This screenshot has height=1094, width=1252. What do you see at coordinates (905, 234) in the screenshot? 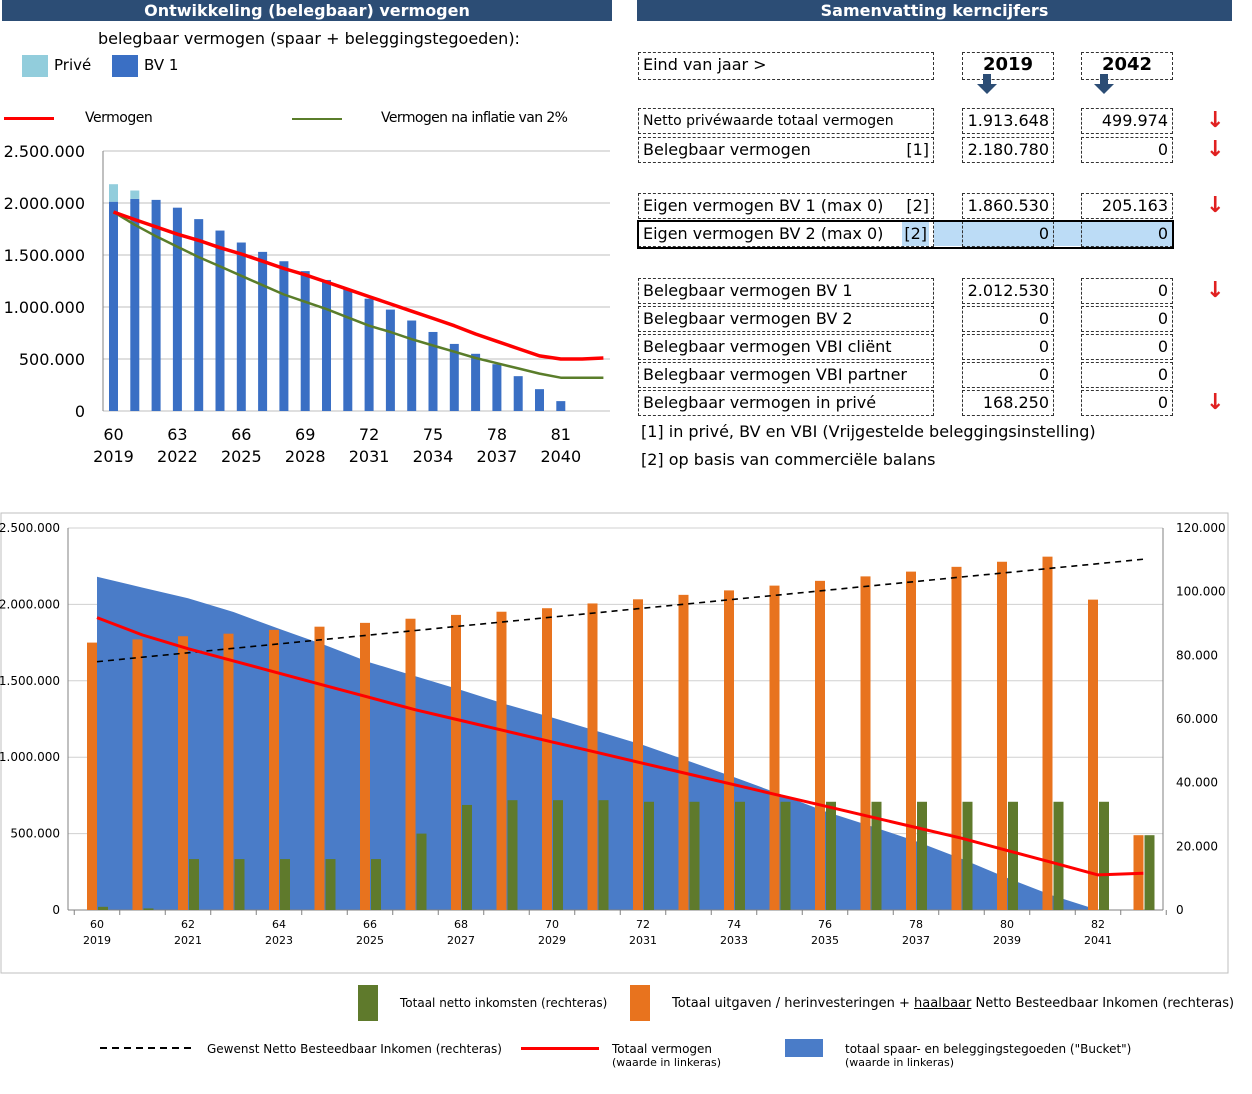
I see `cell-selection-box` at bounding box center [905, 234].